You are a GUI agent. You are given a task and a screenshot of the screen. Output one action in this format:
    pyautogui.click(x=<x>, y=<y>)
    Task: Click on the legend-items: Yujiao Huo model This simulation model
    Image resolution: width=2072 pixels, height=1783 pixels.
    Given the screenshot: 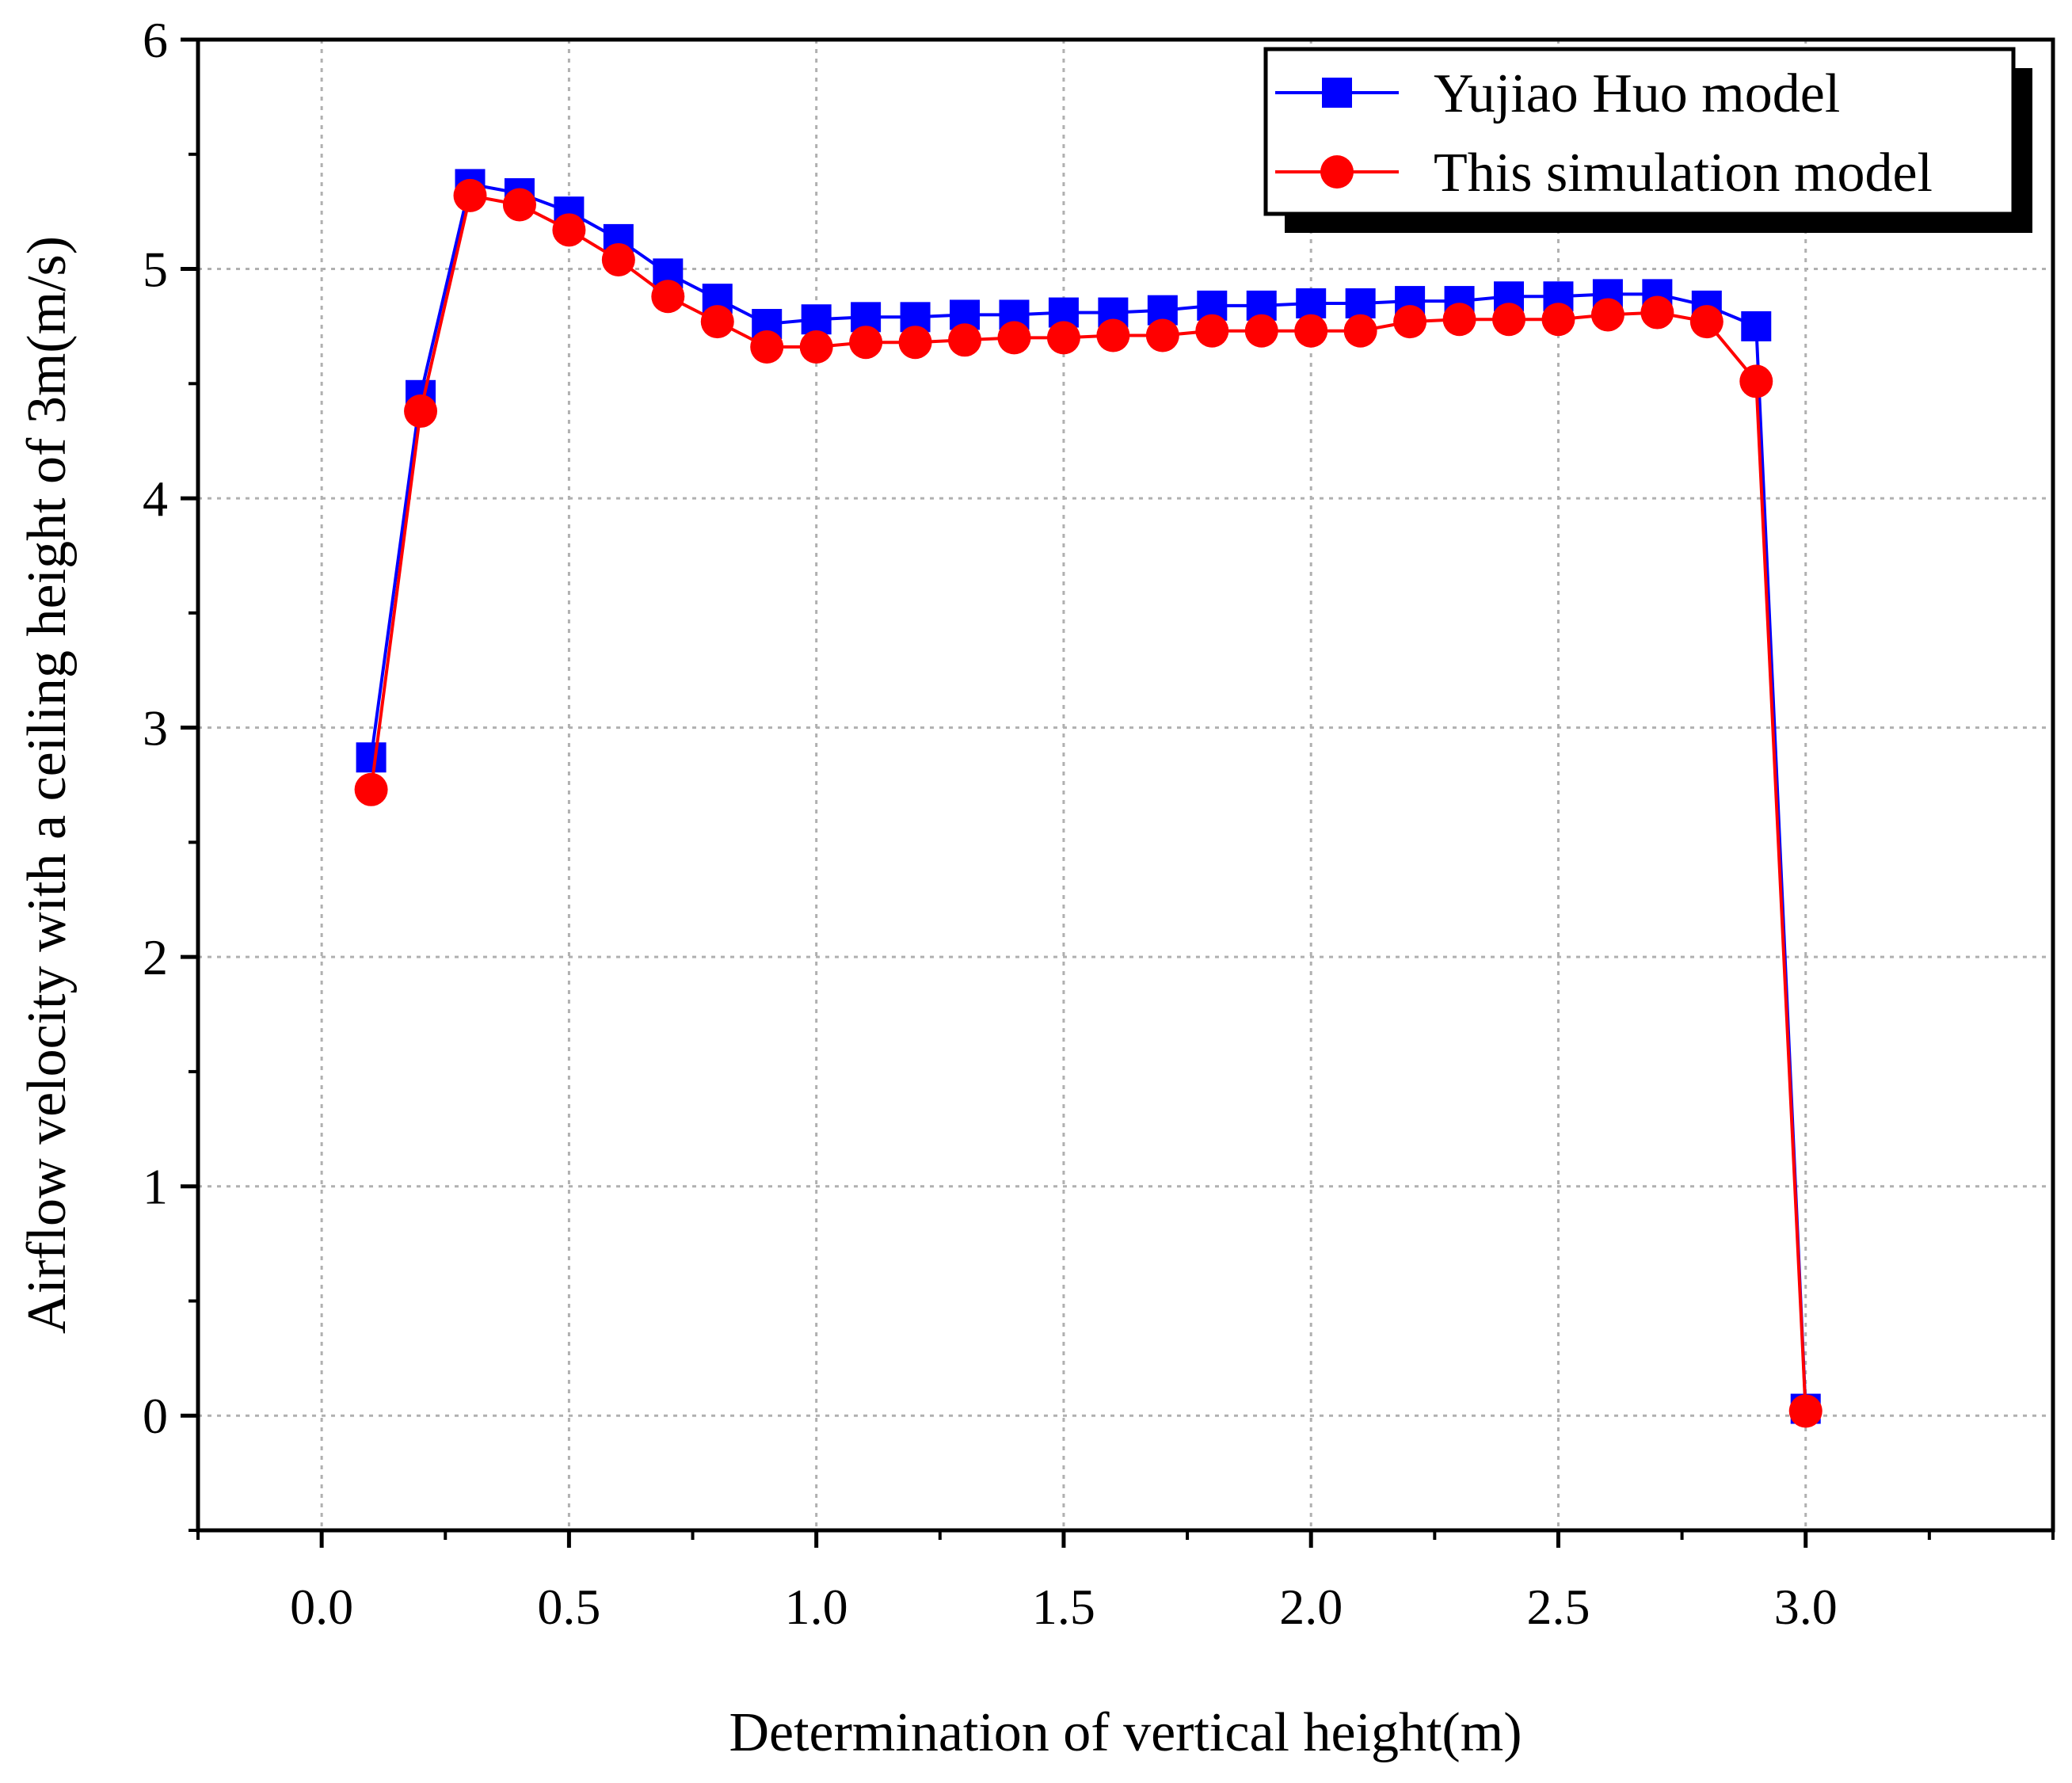 What is the action you would take?
    pyautogui.click(x=1604, y=133)
    